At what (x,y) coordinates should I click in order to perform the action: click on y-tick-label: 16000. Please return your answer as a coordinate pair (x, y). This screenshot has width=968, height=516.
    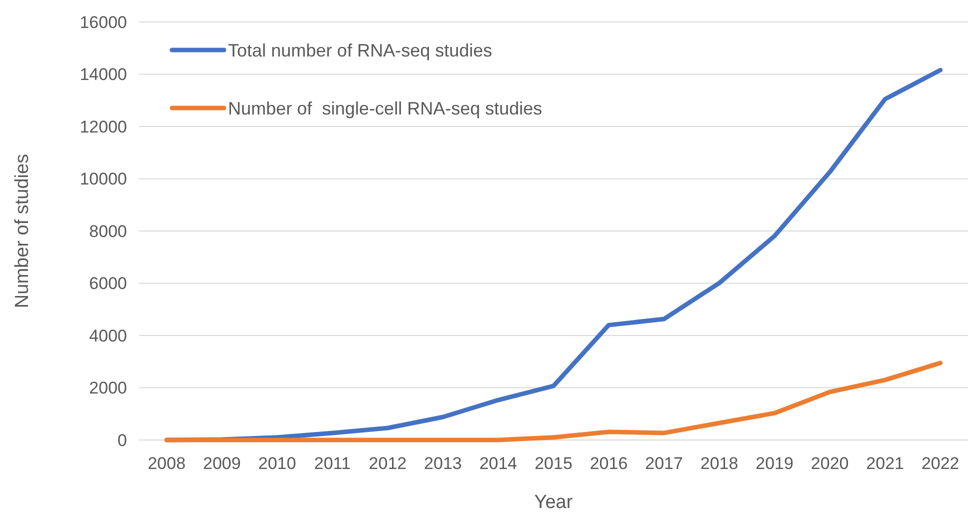
    Looking at the image, I should click on (103, 22).